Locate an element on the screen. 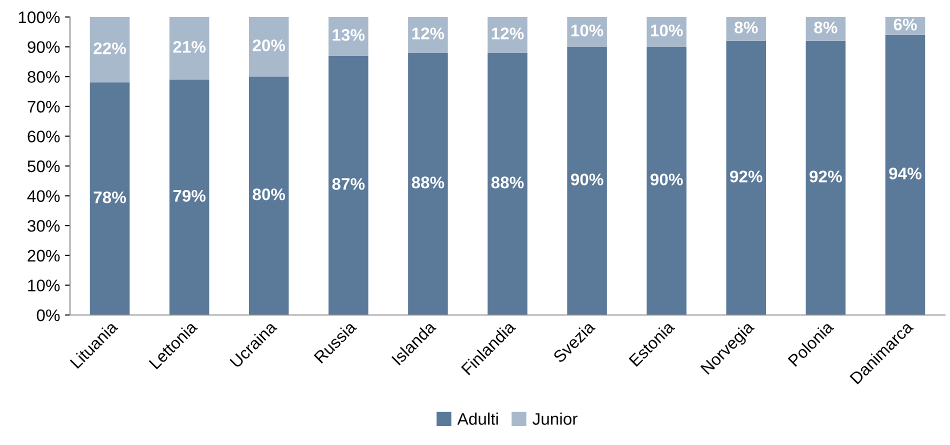  data-label: 94% is located at coordinates (905, 174).